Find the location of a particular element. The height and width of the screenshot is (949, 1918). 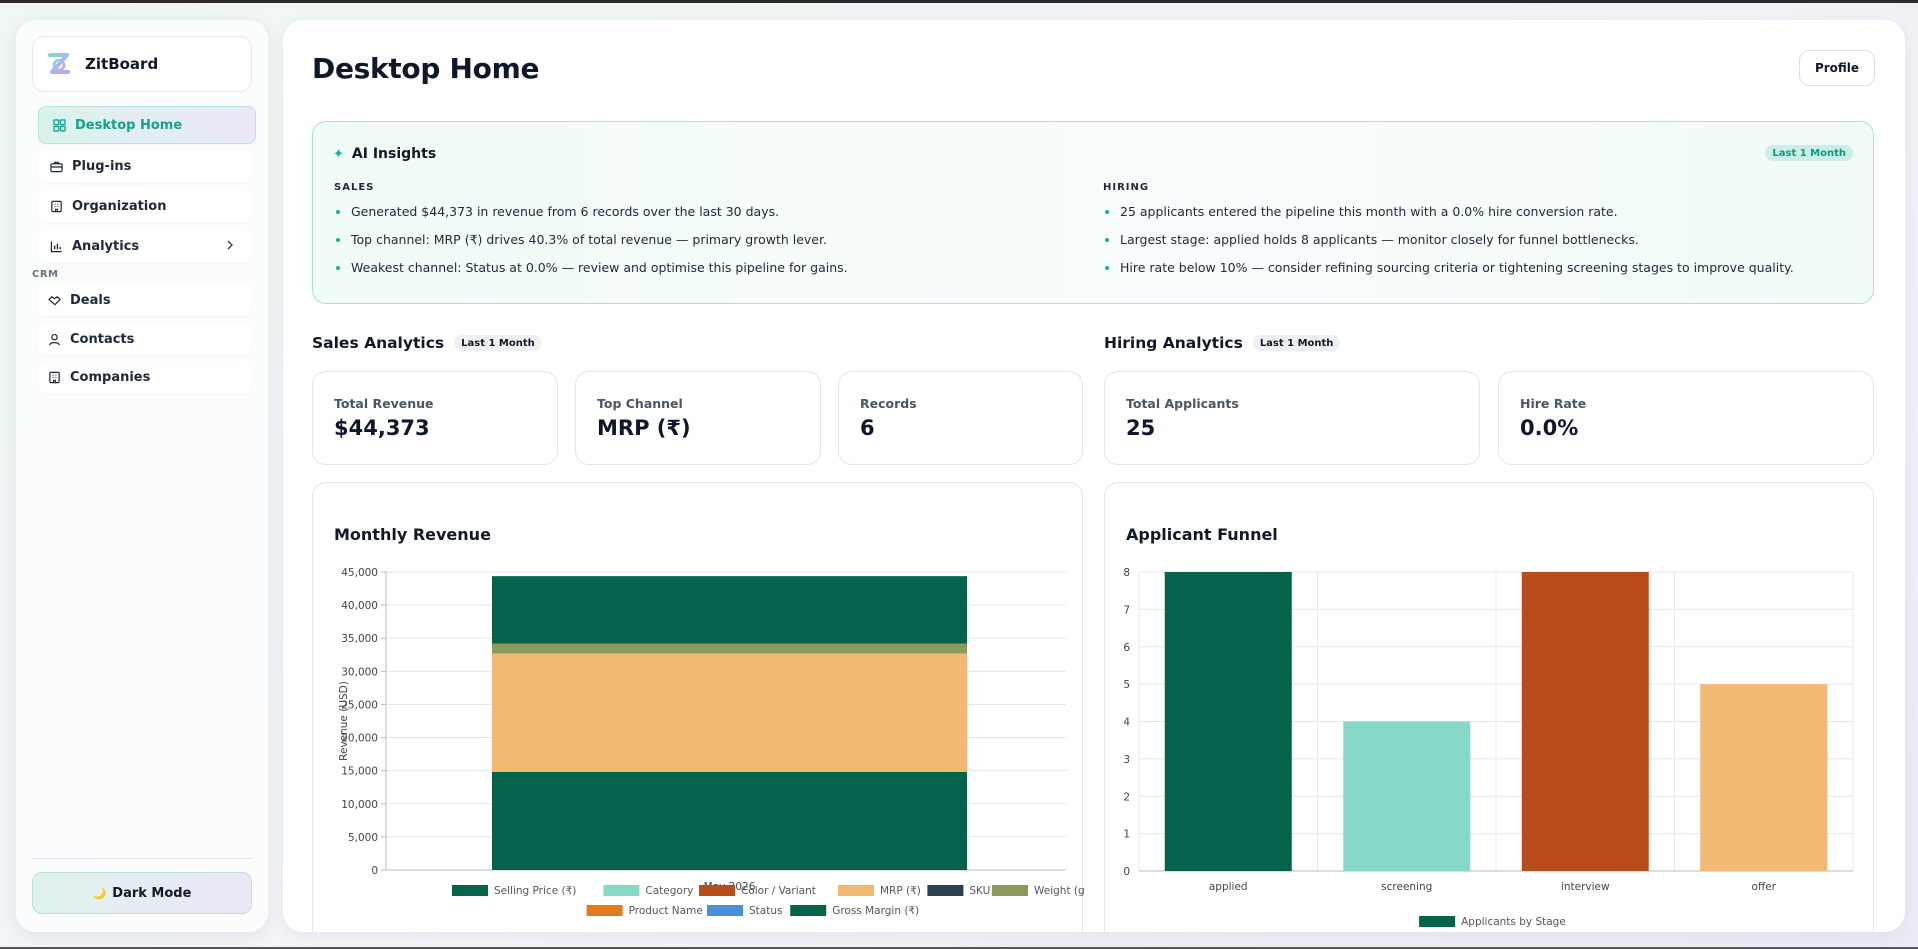

sales-analytics-title: Sales Analytics Last 1 Month is located at coordinates (427, 343).